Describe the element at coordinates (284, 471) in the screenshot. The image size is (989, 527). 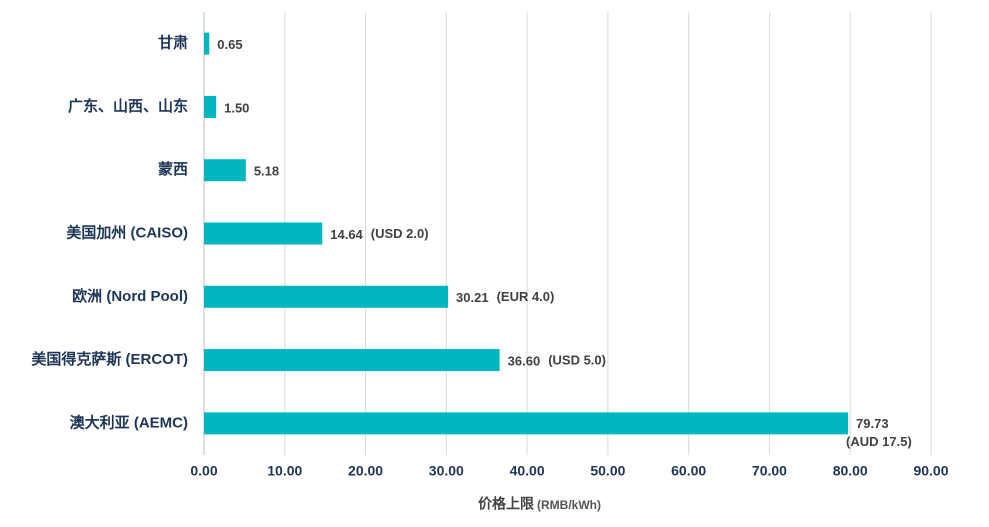
I see `x-tick-label: 10.00` at that location.